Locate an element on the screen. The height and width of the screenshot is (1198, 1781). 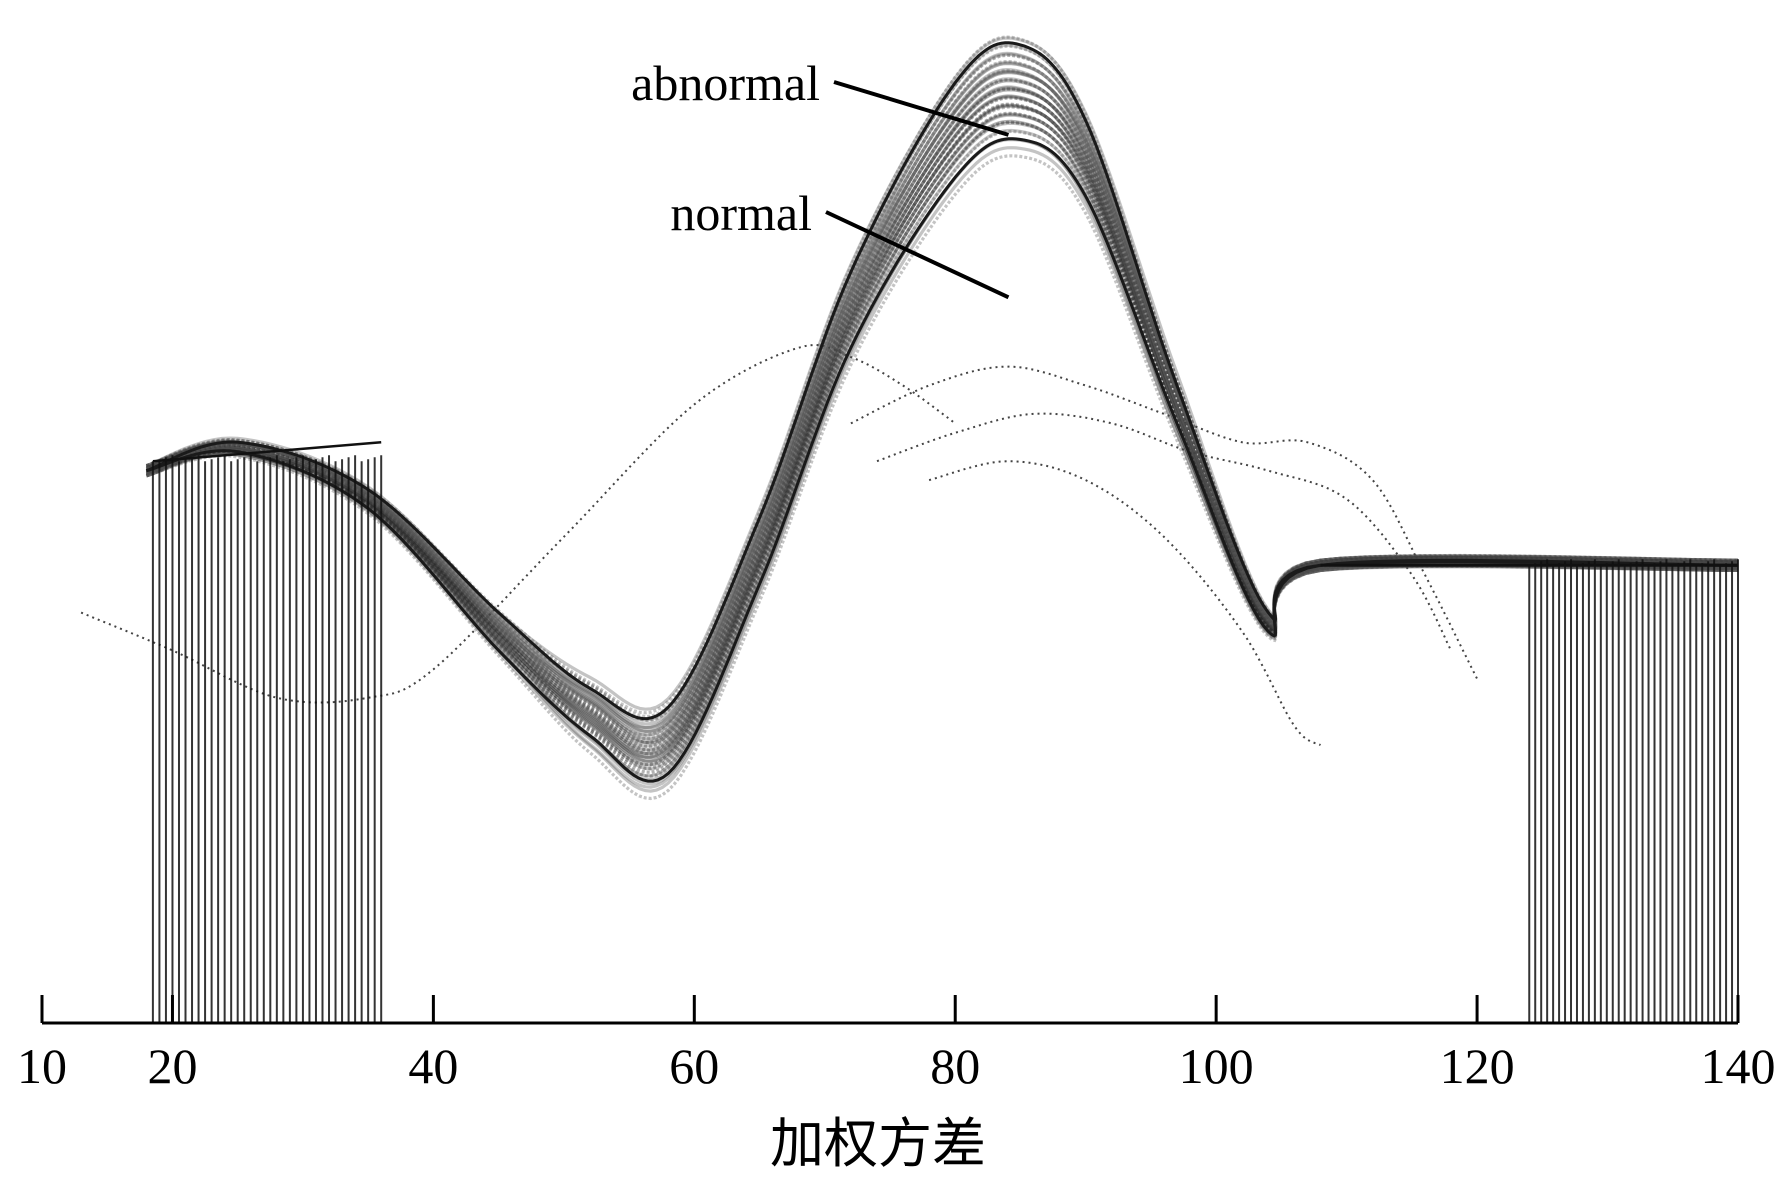
x-axis: 10 20 40 60 80 100 120 140 is located at coordinates (896, 1044).